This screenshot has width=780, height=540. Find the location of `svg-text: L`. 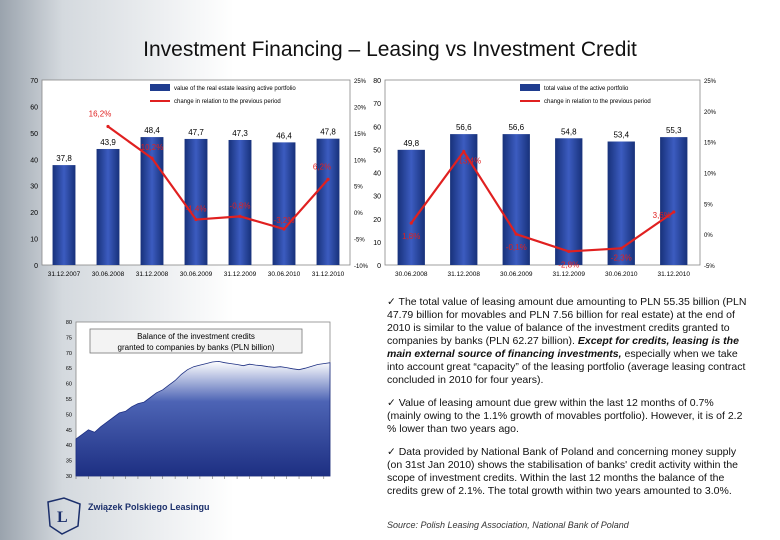

svg-text: L is located at coordinates (62, 517).